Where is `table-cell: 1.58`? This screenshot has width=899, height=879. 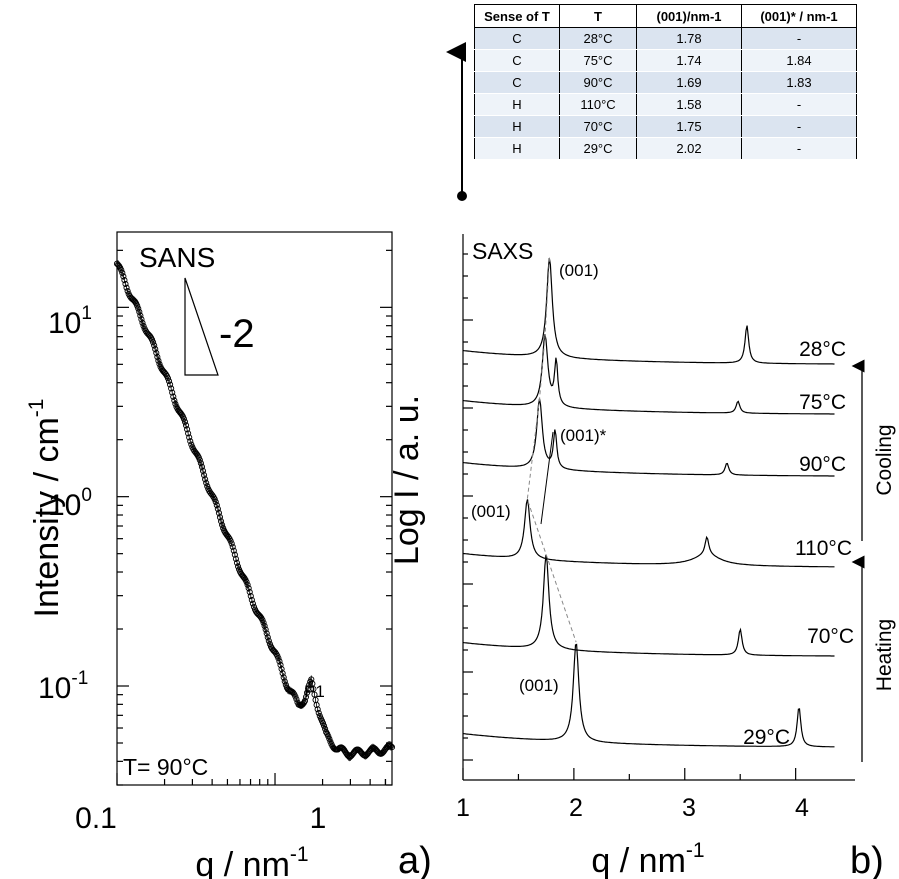 table-cell: 1.58 is located at coordinates (689, 104).